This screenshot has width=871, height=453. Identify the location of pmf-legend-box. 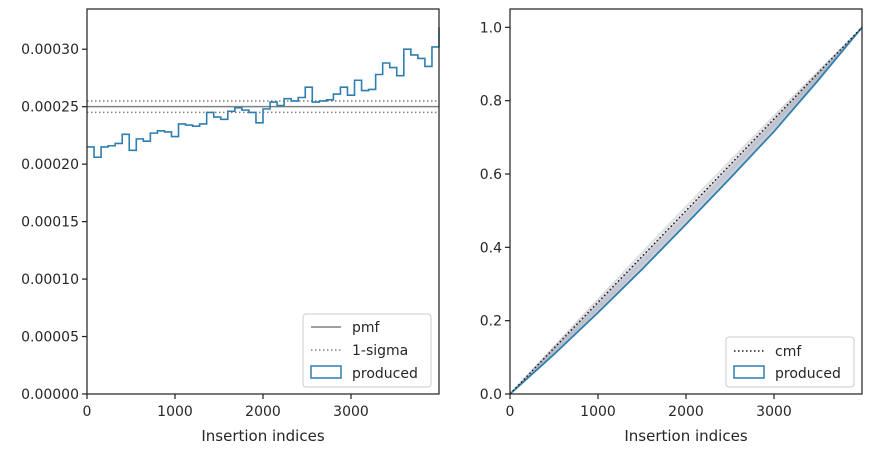
(367, 350).